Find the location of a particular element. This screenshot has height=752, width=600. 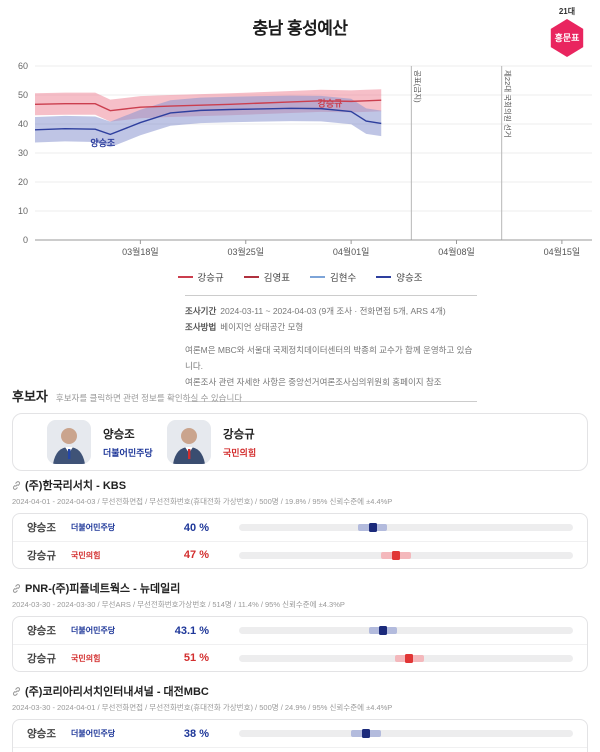

legend-label: 양승조 is located at coordinates (409, 278).